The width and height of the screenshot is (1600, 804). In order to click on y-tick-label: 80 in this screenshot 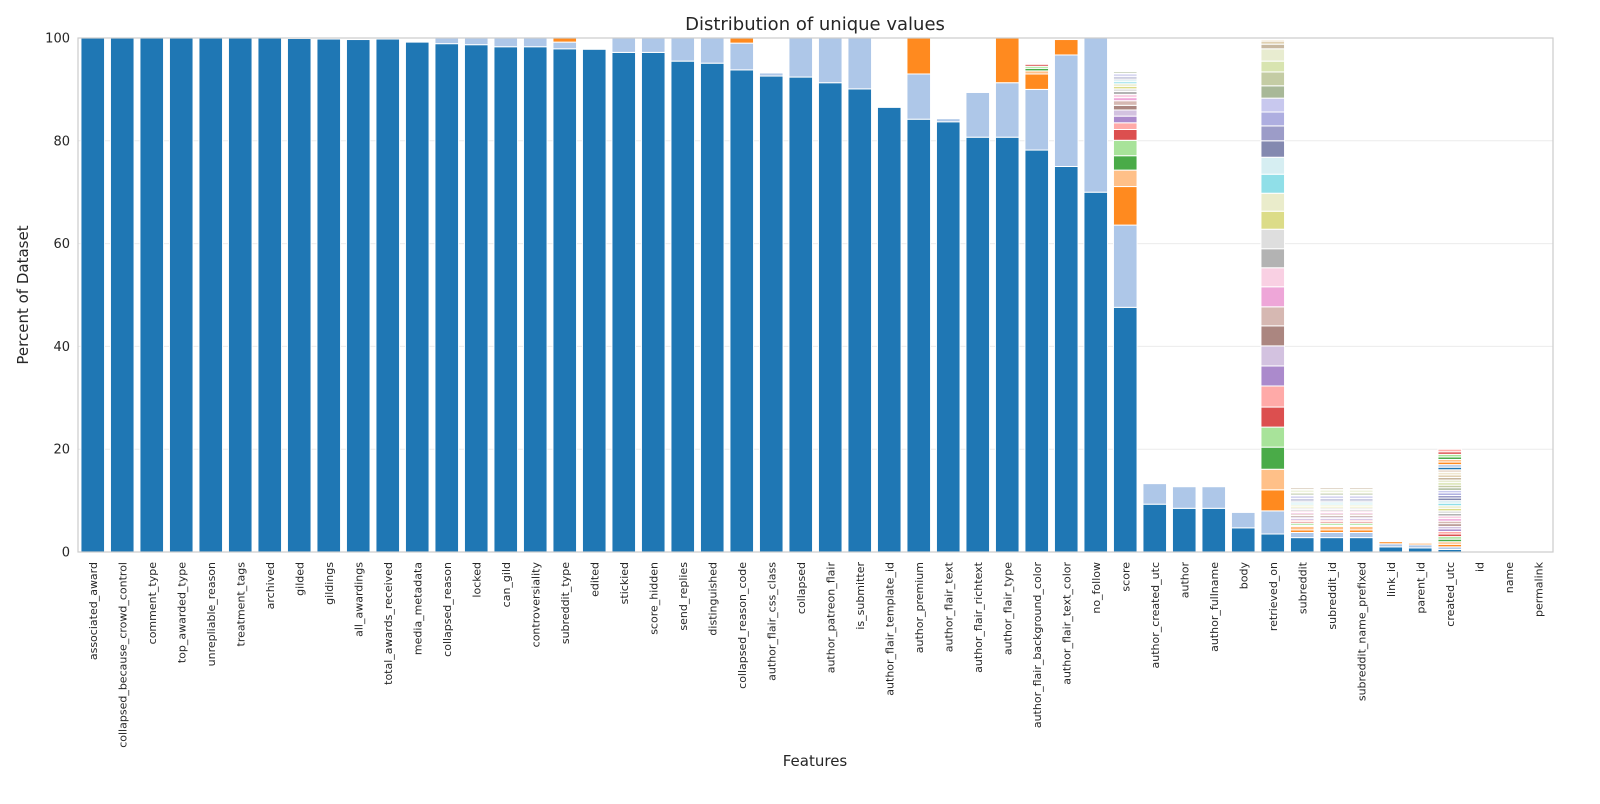, I will do `click(61, 141)`.